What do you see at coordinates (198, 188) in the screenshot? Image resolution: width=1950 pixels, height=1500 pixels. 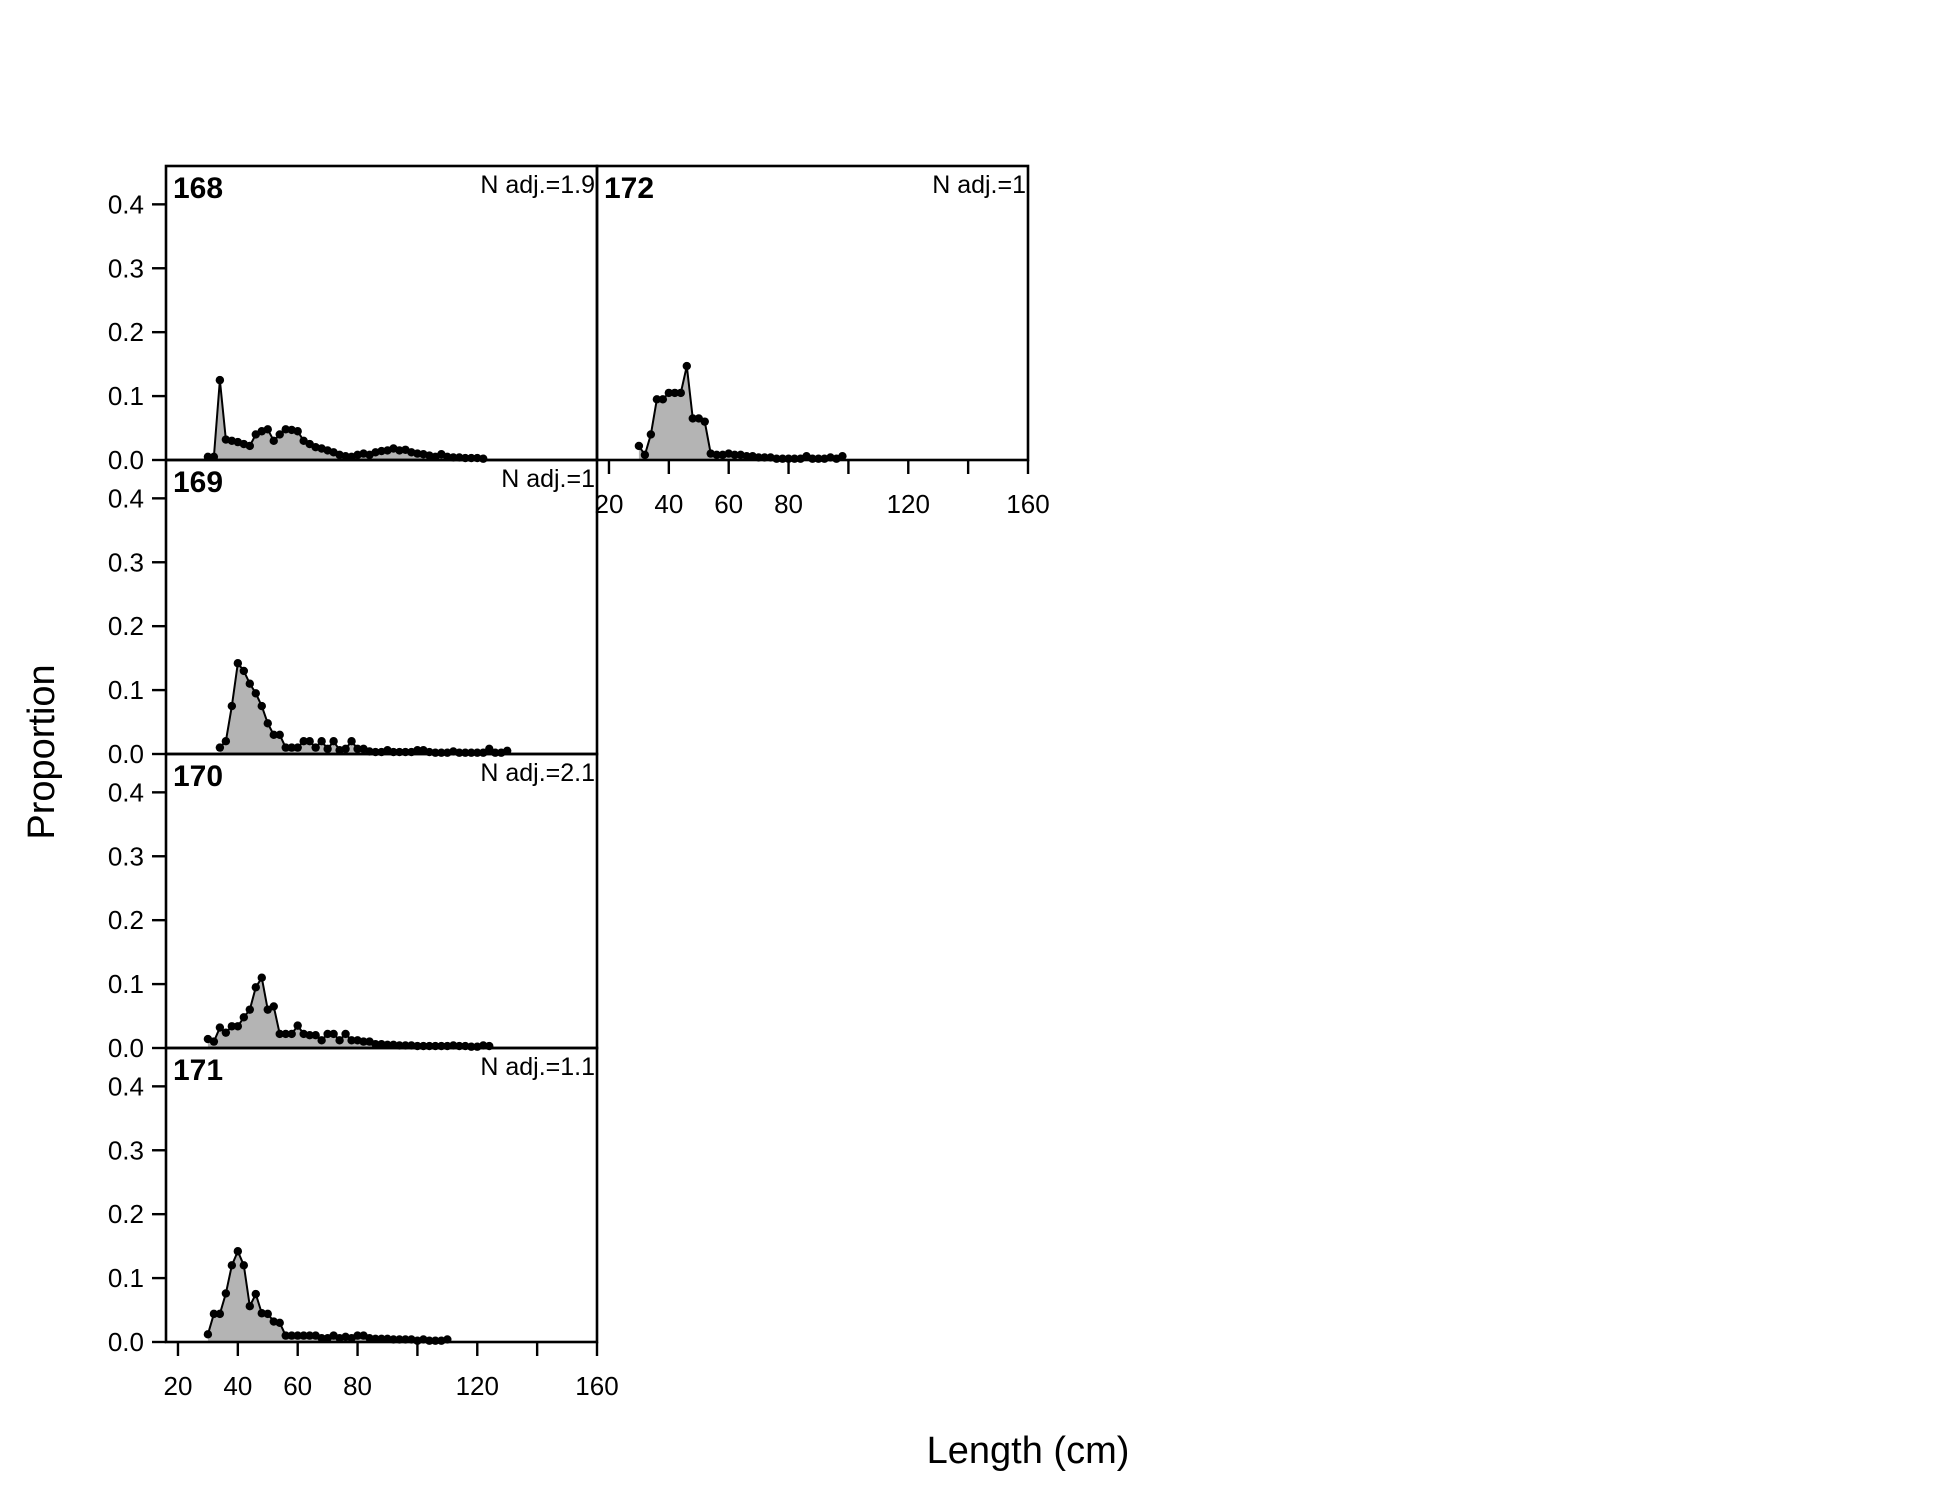 I see `panel-label-168: 168` at bounding box center [198, 188].